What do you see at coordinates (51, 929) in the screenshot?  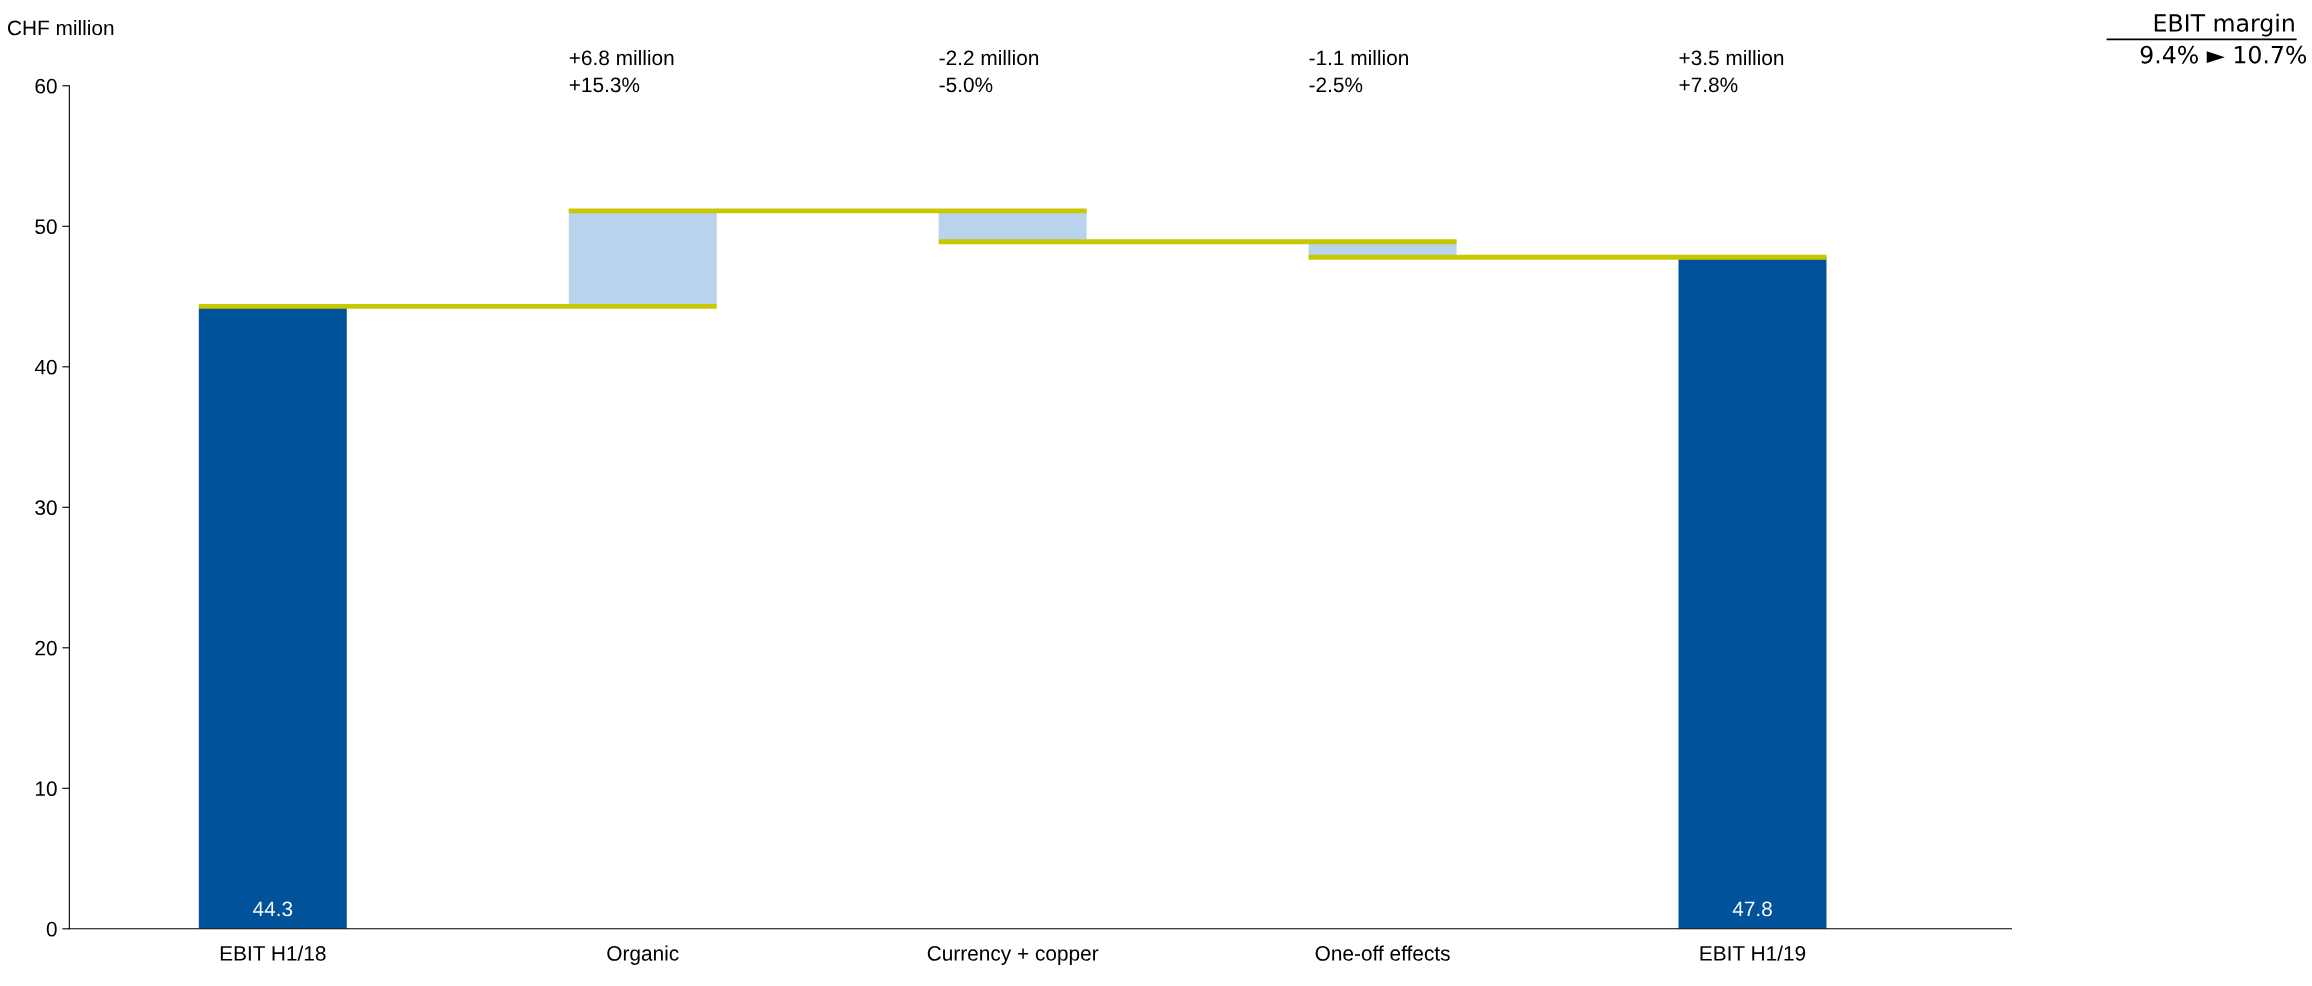 I see `y-tick-label: 0` at bounding box center [51, 929].